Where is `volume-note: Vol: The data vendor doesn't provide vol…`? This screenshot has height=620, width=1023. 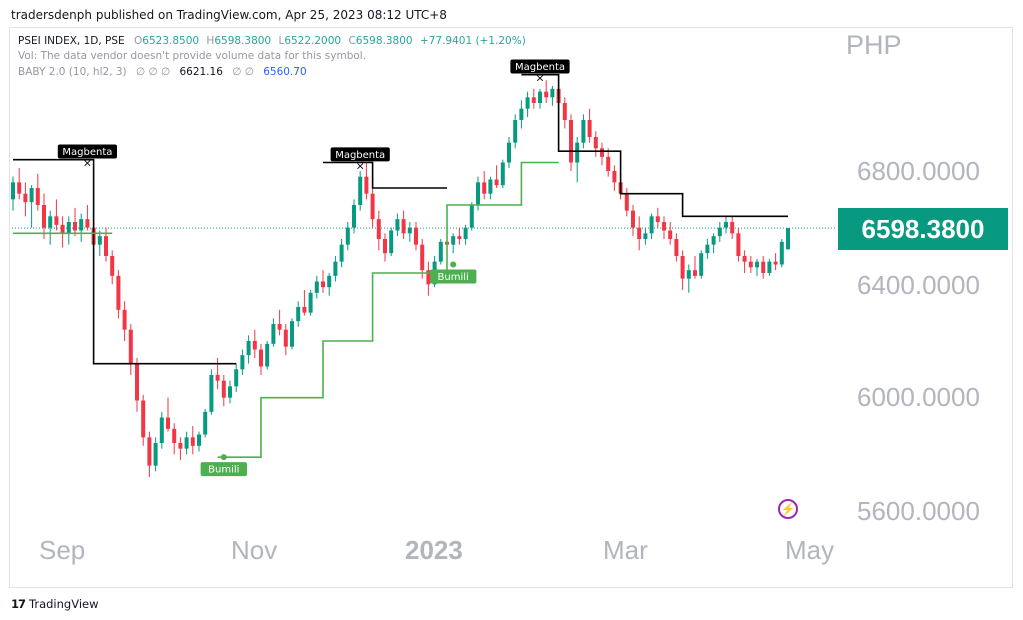
volume-note: Vol: The data vendor doesn't provide vol… is located at coordinates (192, 56).